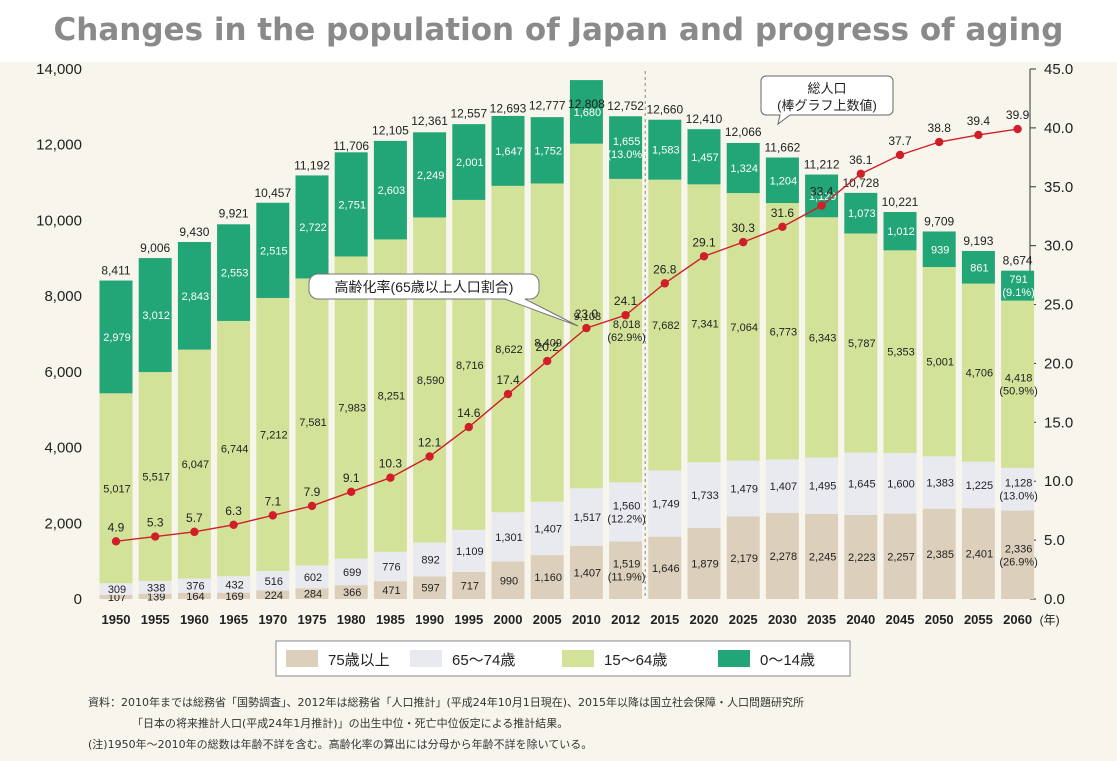  Describe the element at coordinates (588, 113) in the screenshot. I see `bar-segment-label: 1,680` at that location.